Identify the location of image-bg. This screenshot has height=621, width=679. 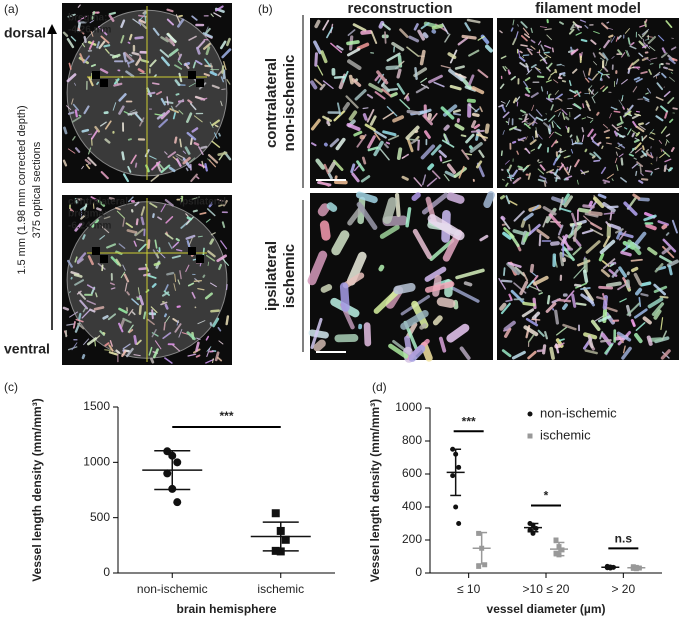
(401, 103).